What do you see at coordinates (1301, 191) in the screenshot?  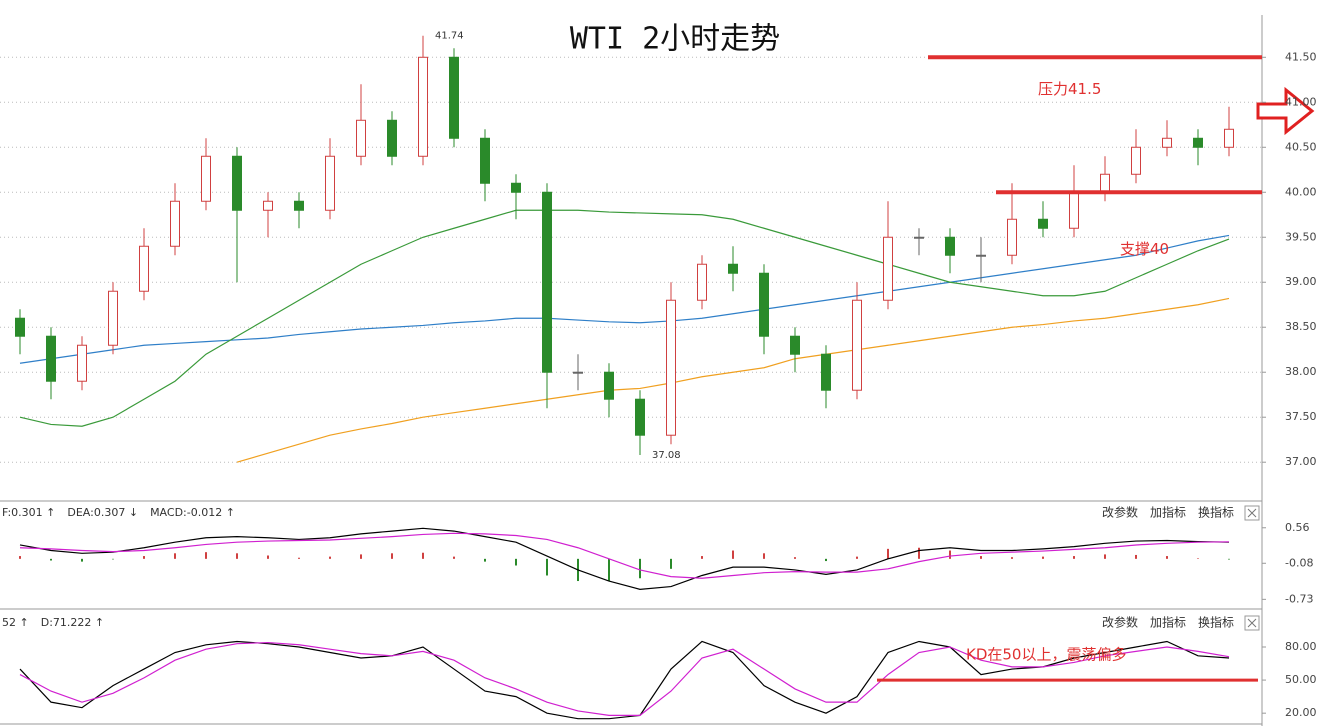 I see `y-tick-label: 40.00` at bounding box center [1301, 191].